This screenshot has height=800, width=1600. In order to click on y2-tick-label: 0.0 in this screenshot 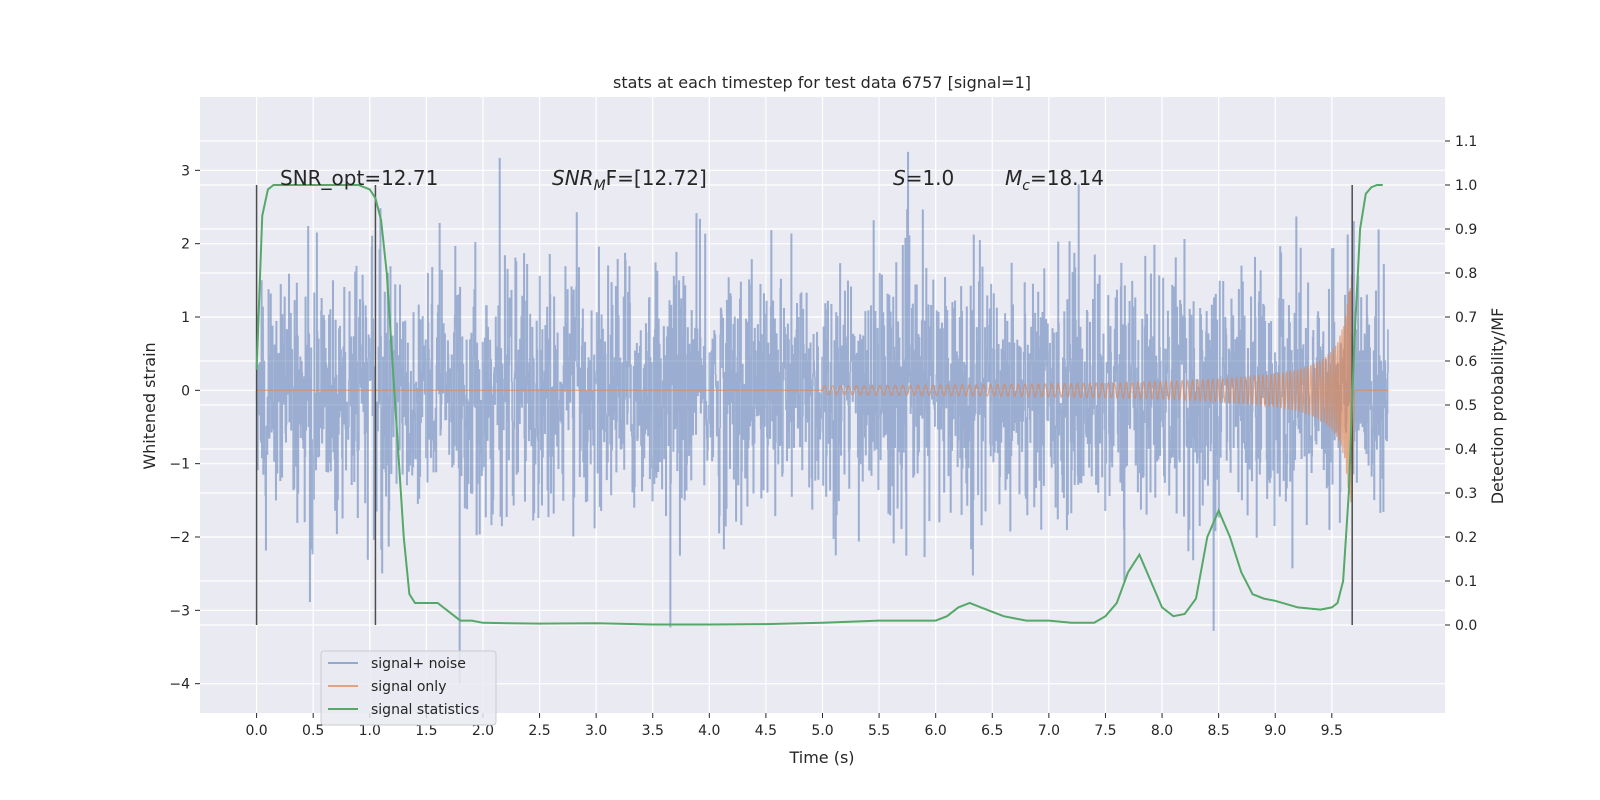, I will do `click(1466, 626)`.